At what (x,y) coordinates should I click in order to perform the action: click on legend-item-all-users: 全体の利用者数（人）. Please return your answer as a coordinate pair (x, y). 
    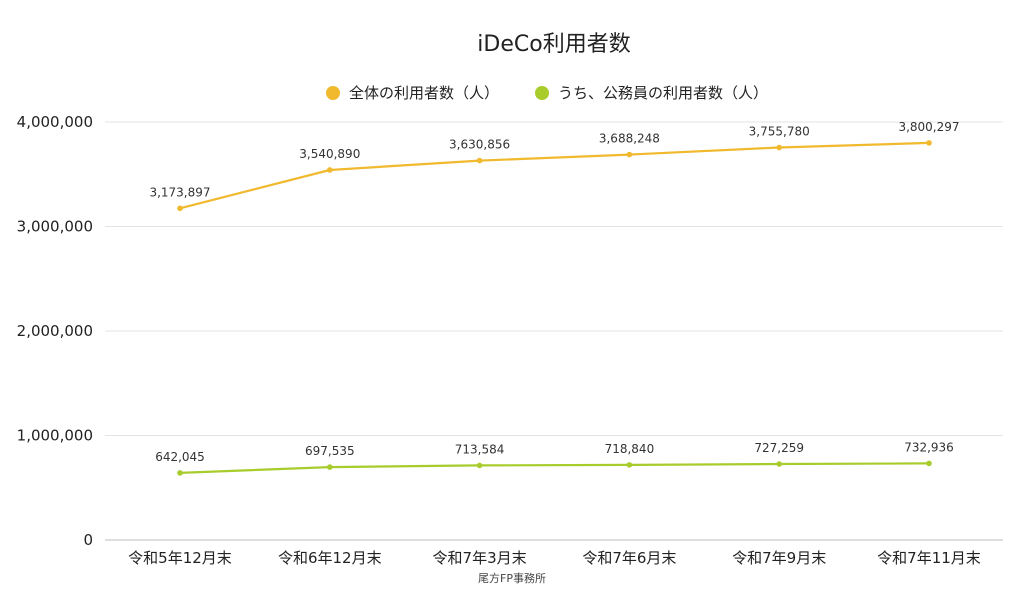
    Looking at the image, I should click on (412, 93).